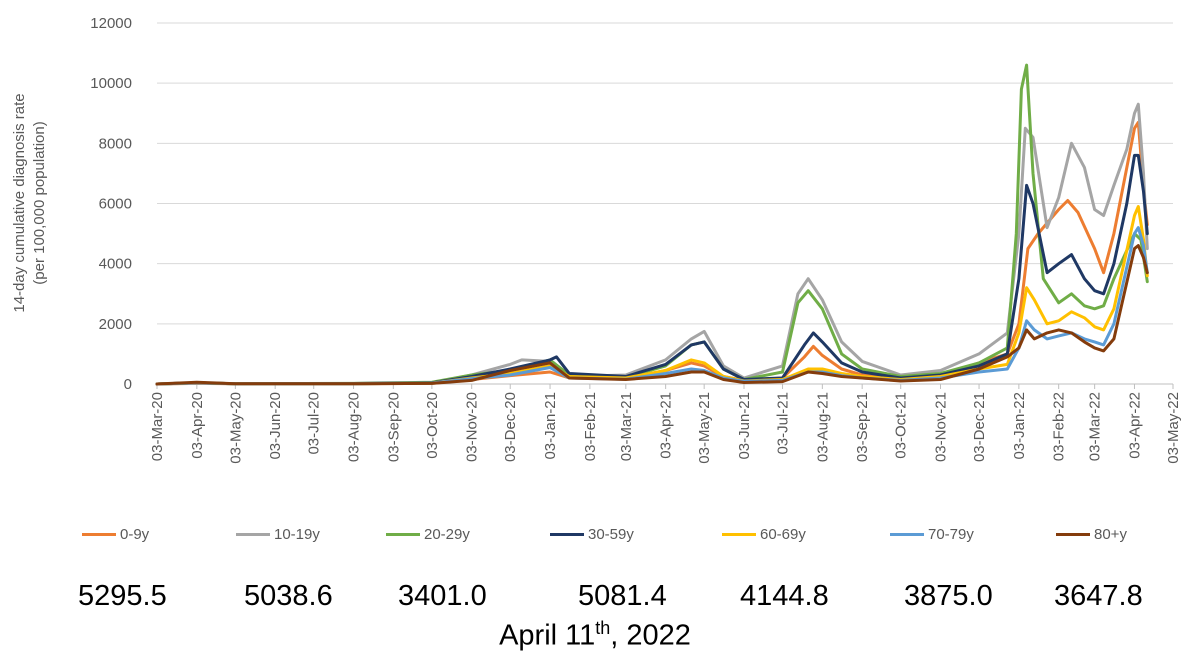 This screenshot has width=1190, height=660. I want to click on y-tick-label-12000: 12000, so click(111, 23).